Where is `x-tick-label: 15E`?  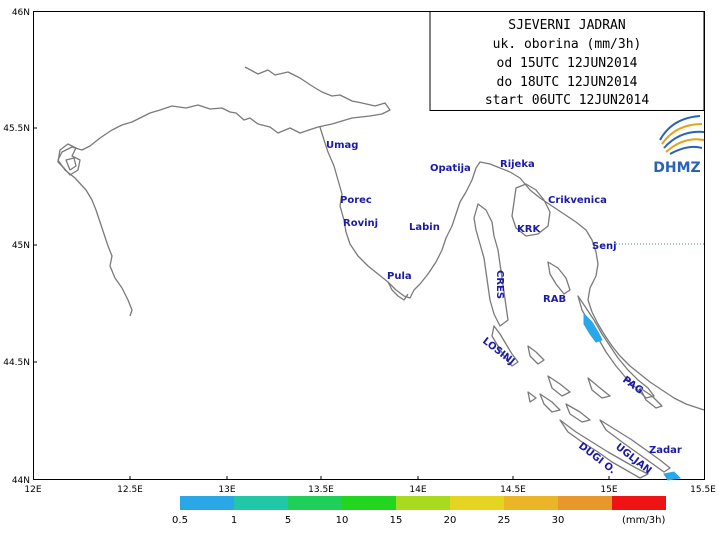 x-tick-label: 15E is located at coordinates (608, 490).